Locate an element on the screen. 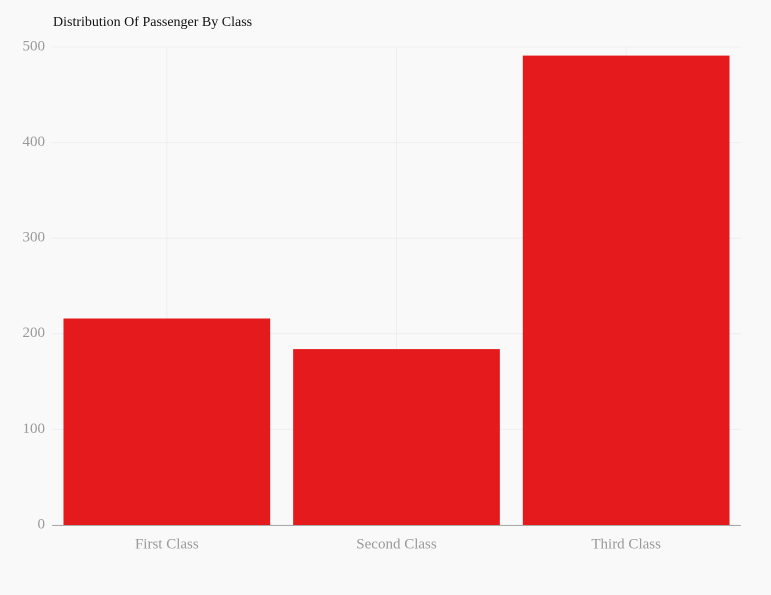 Image resolution: width=771 pixels, height=595 pixels. y-tick-label: 400 is located at coordinates (34, 142).